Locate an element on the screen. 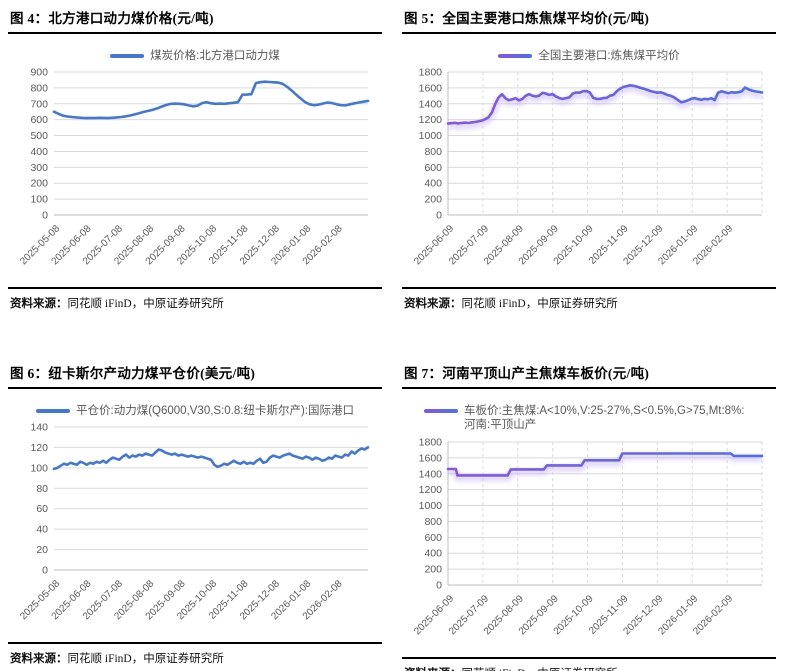  y-axis-tick-labels: 0 20 40 60 80 100 120 140 is located at coordinates (39, 499).